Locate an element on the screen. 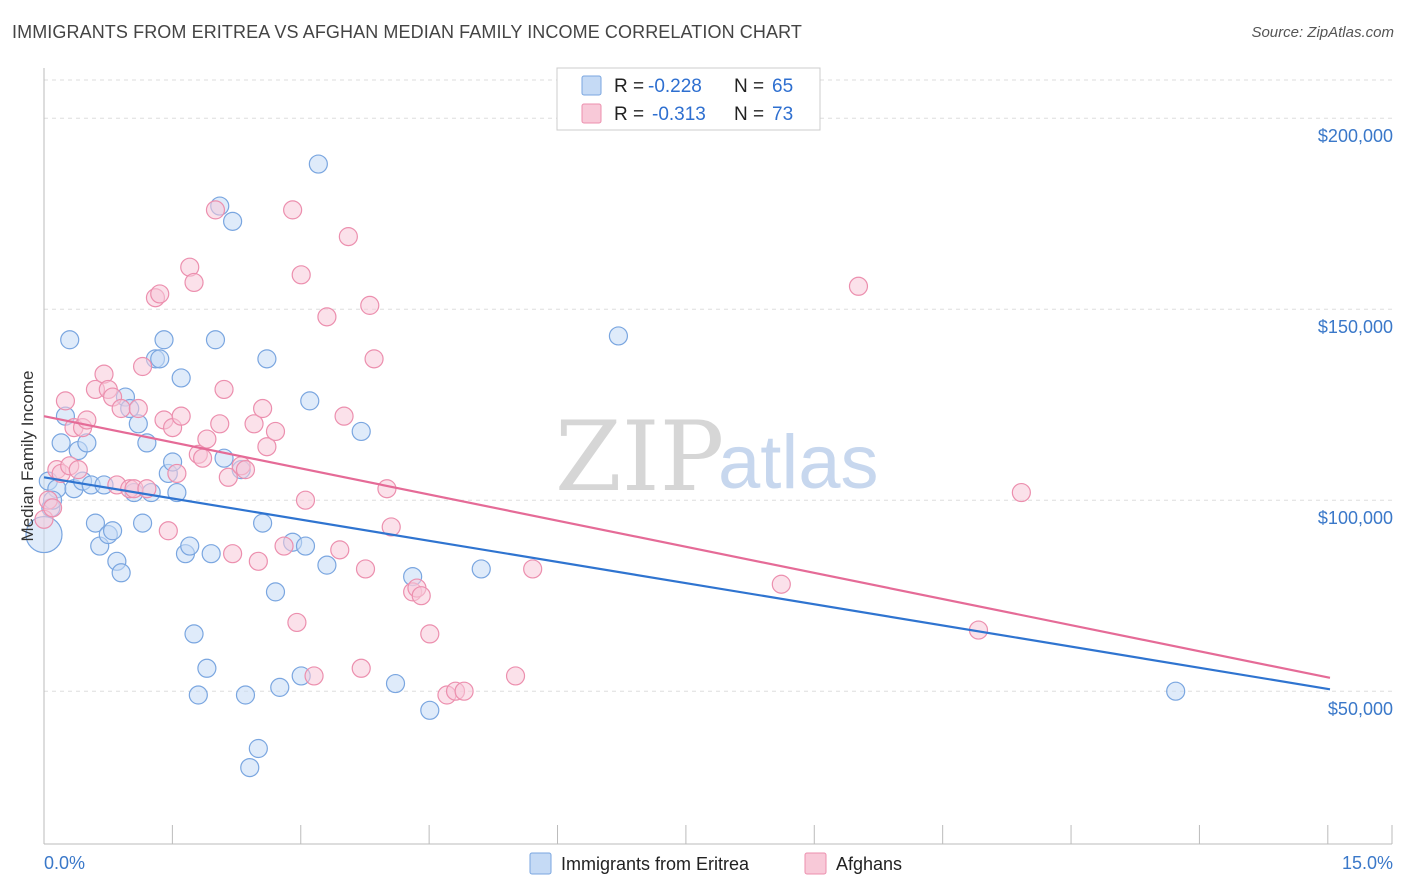  bottom-legend: Immigrants from Eritrea Afghans is located at coordinates (715, 863).